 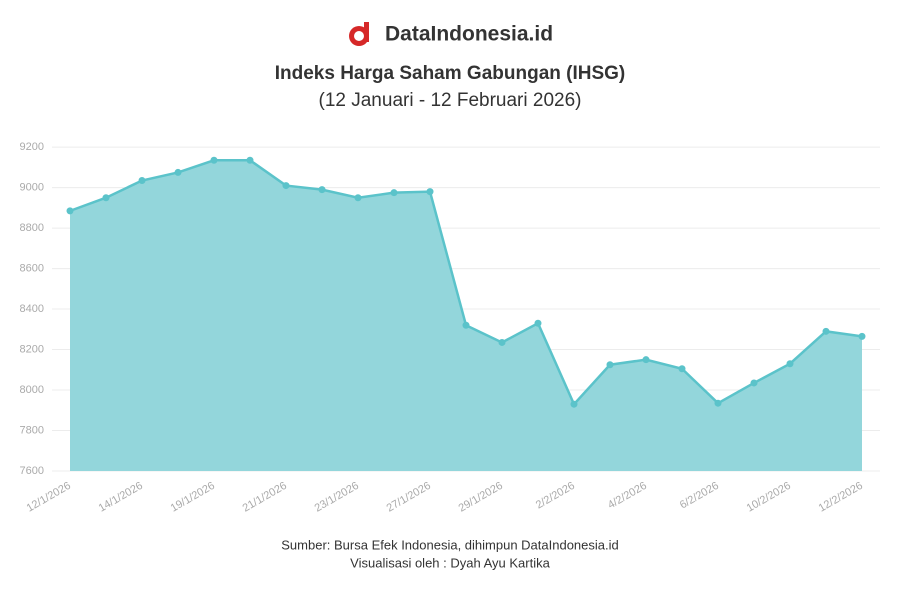 What do you see at coordinates (32, 188) in the screenshot?
I see `y-tick-label: 9000` at bounding box center [32, 188].